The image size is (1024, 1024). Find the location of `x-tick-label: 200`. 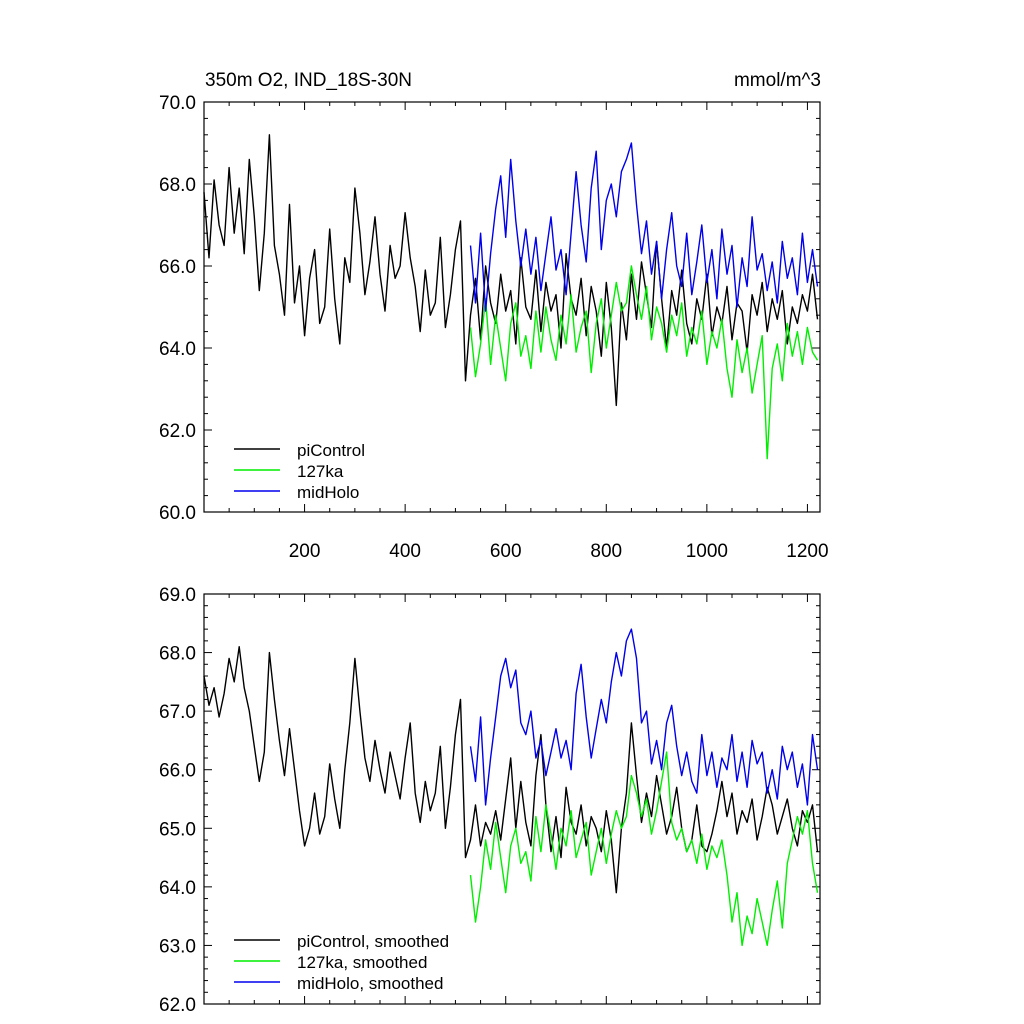

x-tick-label: 200 is located at coordinates (305, 551).